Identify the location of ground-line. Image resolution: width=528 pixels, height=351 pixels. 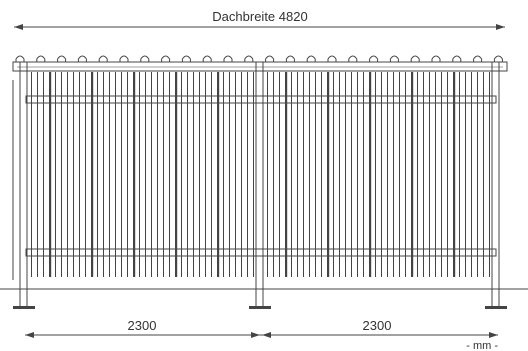
(264, 298).